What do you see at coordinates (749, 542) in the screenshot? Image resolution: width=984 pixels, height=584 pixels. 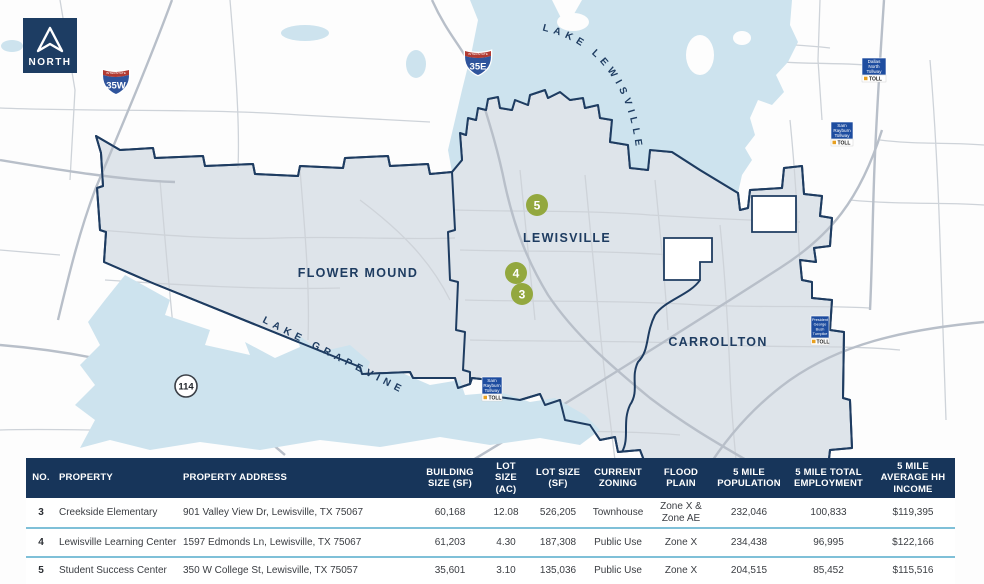 I see `cell-population: 234,438` at bounding box center [749, 542].